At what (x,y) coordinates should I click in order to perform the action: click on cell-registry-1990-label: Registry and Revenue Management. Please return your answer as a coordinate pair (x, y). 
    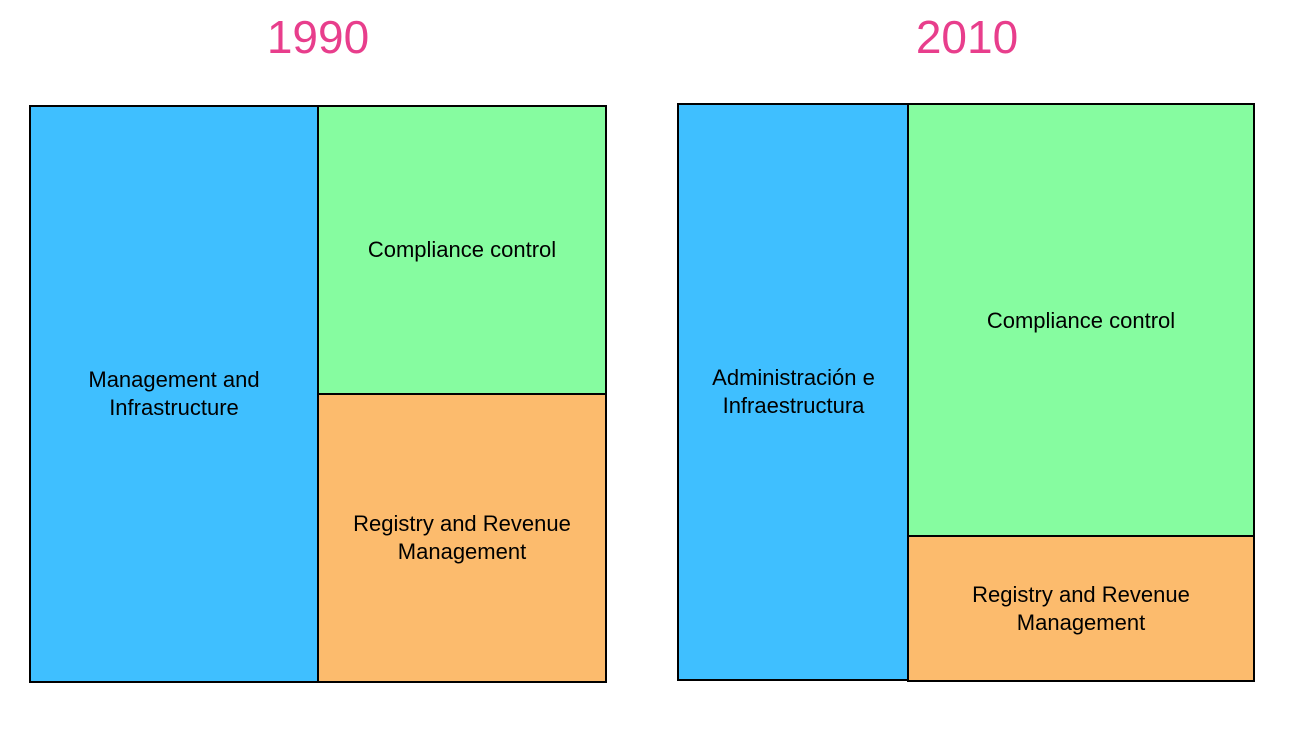
    Looking at the image, I should click on (462, 537).